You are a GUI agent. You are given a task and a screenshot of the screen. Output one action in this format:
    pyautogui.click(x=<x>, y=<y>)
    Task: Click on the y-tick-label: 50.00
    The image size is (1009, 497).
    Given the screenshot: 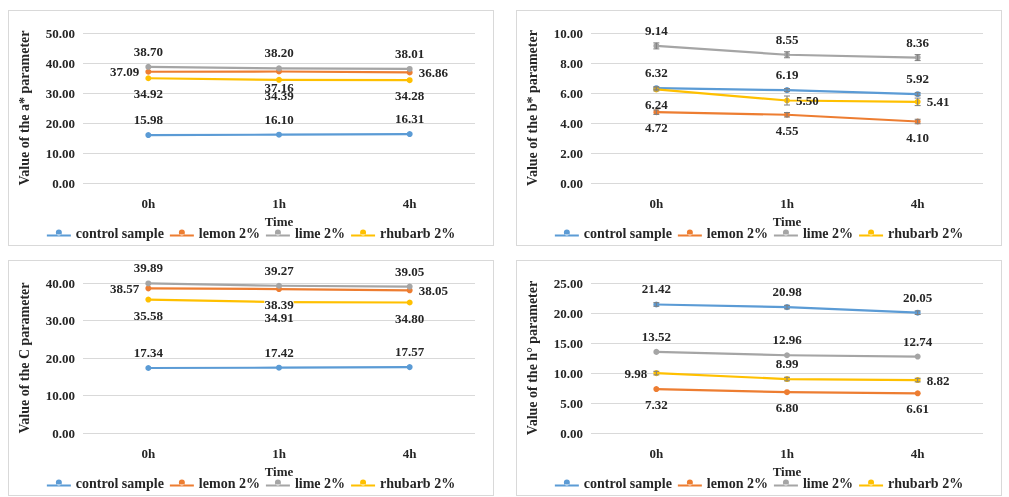 What is the action you would take?
    pyautogui.click(x=60, y=33)
    